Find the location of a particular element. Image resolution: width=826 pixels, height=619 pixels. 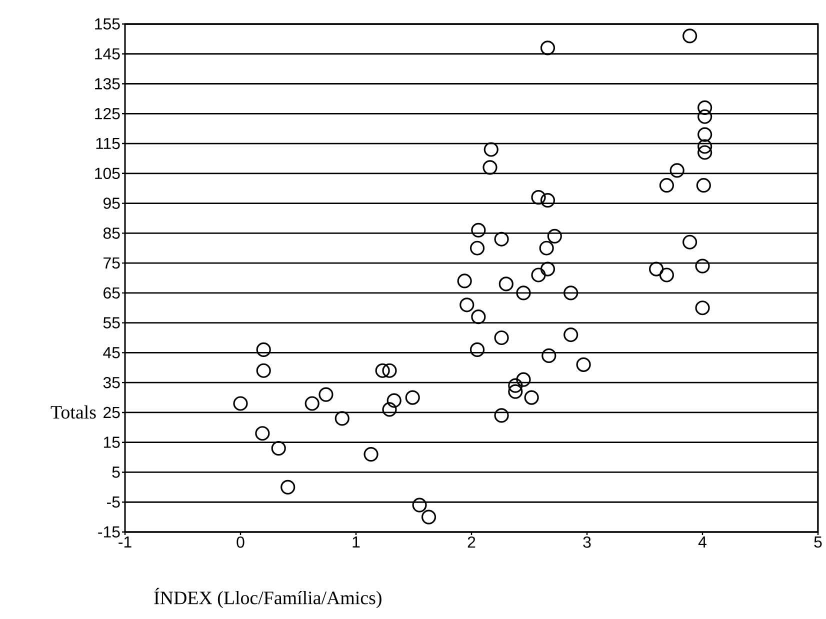

x-tick-label: 1 is located at coordinates (356, 542).